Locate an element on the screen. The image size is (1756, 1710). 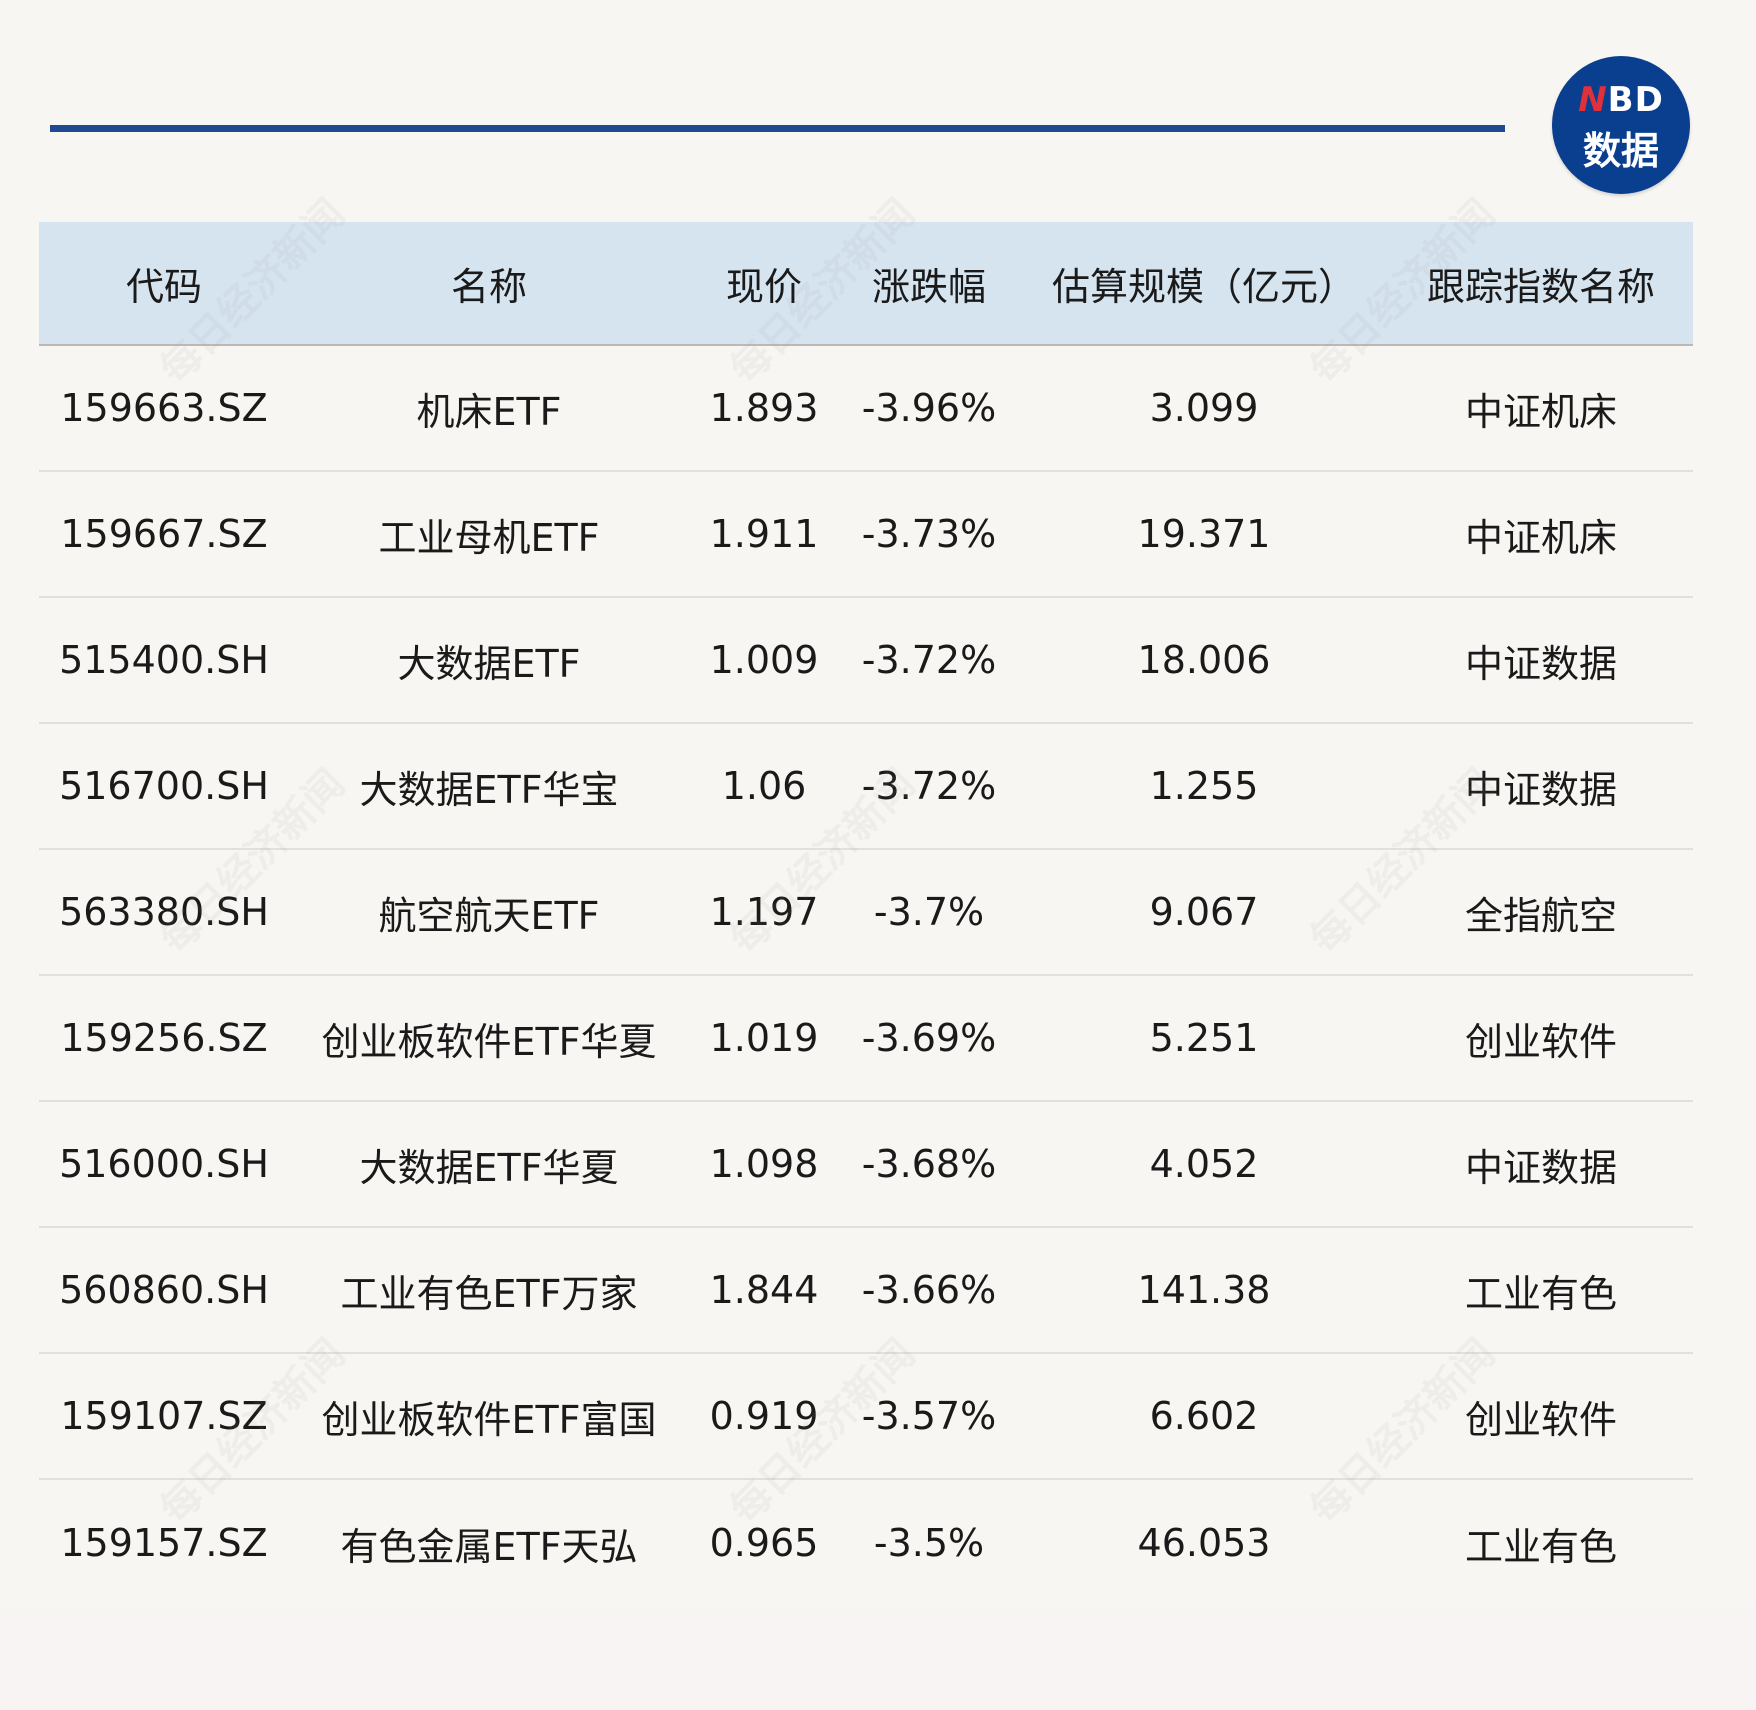
cell-code: 159663.SZ is located at coordinates (164, 408).